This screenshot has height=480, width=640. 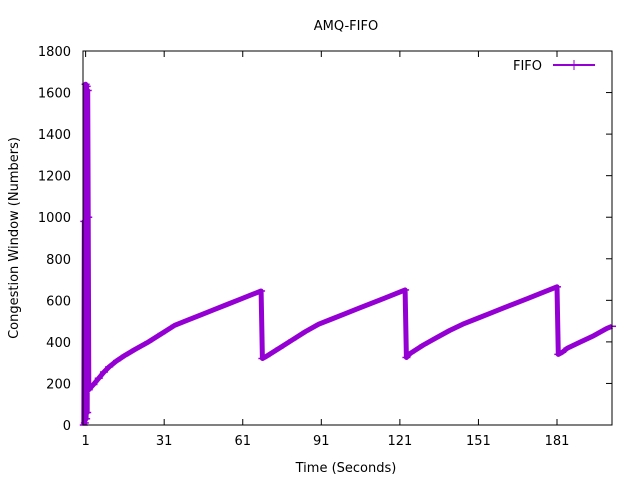 I want to click on x-tick-label: 181, so click(x=557, y=441).